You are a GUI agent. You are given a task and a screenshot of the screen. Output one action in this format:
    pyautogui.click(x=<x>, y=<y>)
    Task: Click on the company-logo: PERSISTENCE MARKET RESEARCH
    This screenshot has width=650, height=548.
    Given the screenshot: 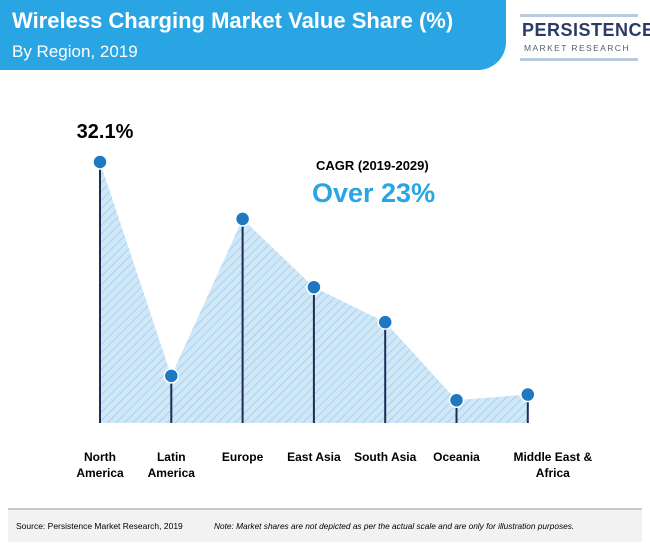 What is the action you would take?
    pyautogui.click(x=583, y=38)
    